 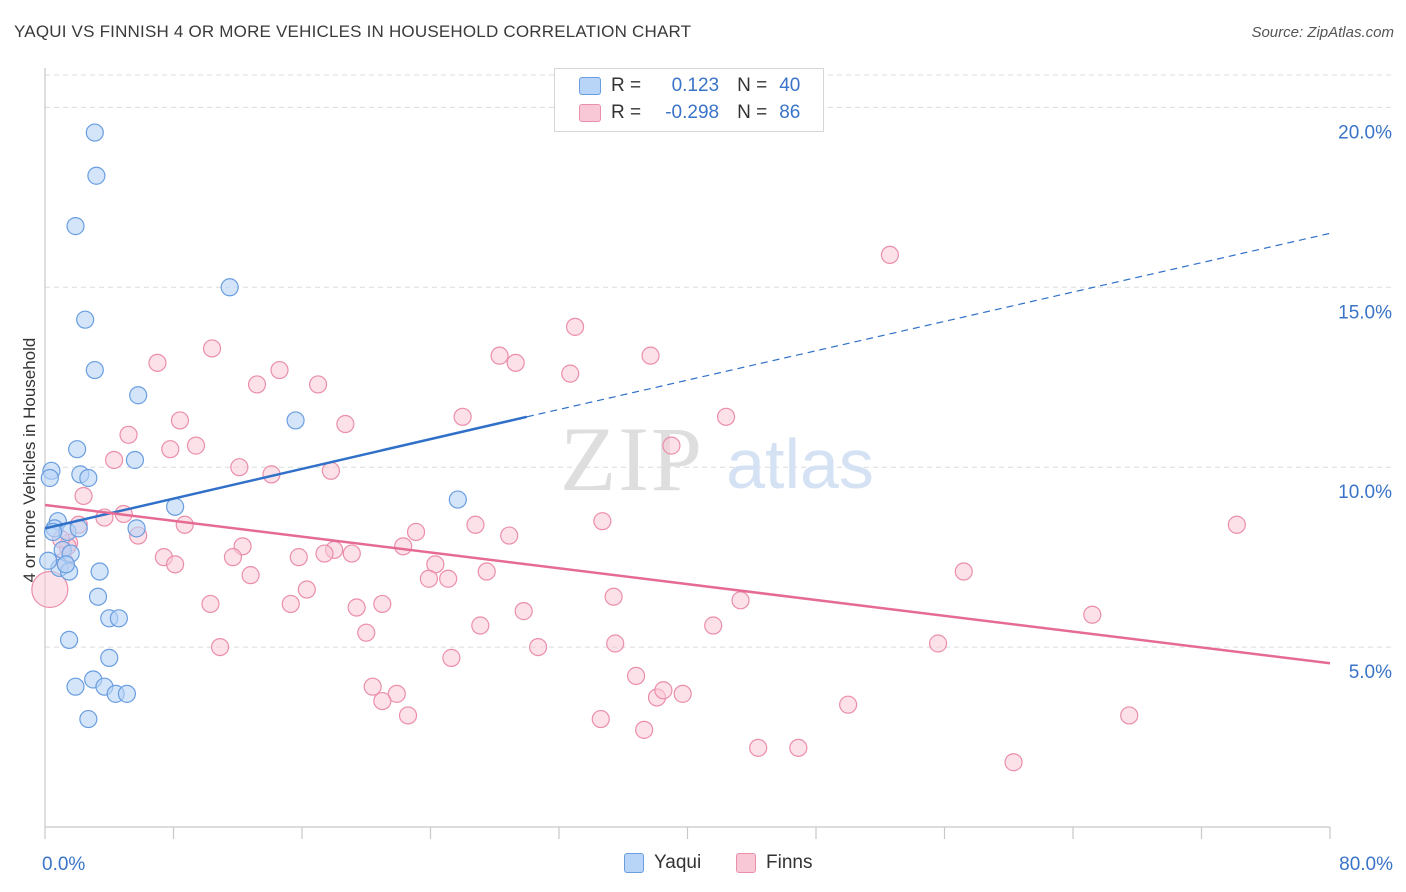 I want to click on finns-r-value: -0.298, so click(x=692, y=112).